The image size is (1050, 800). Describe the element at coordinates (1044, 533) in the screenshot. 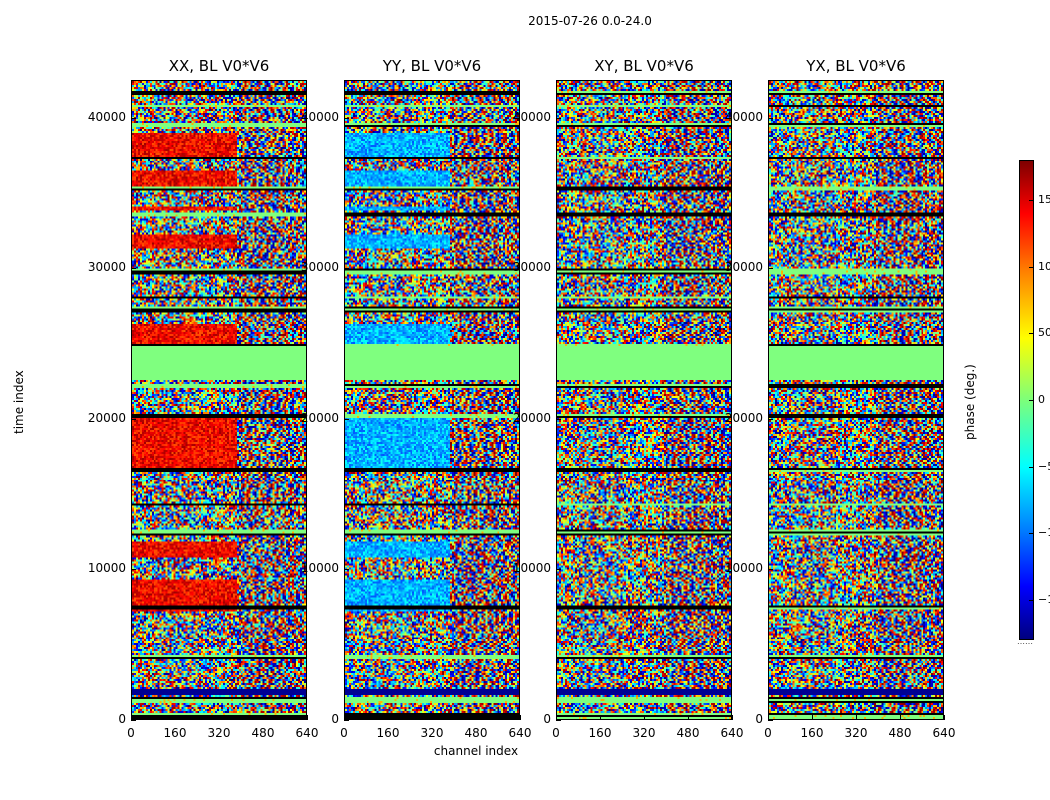

I see `colorbar-tick-label: −100` at that location.